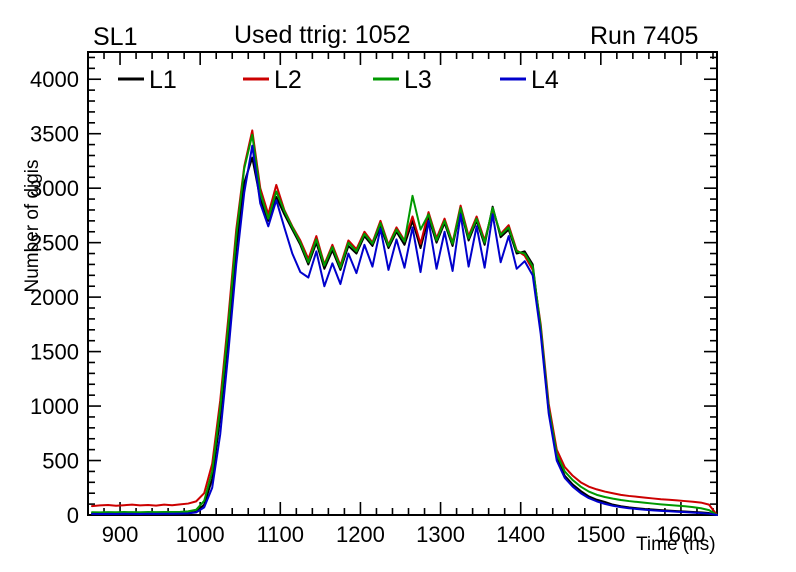  Describe the element at coordinates (115, 37) in the screenshot. I see `superlayer-label: SL1` at that location.